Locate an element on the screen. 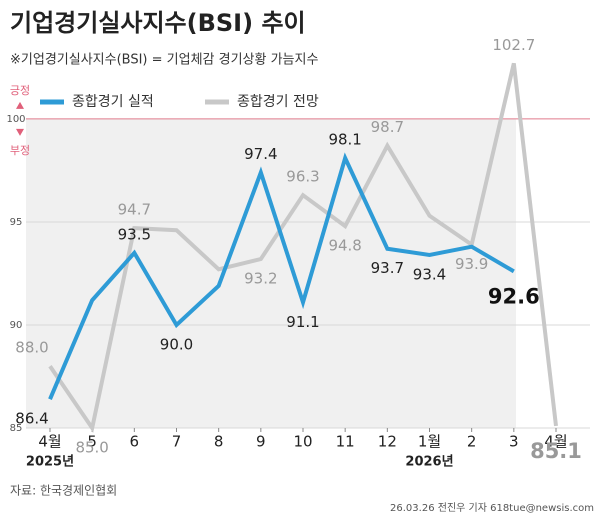  year-label: 2025년 is located at coordinates (50, 462).